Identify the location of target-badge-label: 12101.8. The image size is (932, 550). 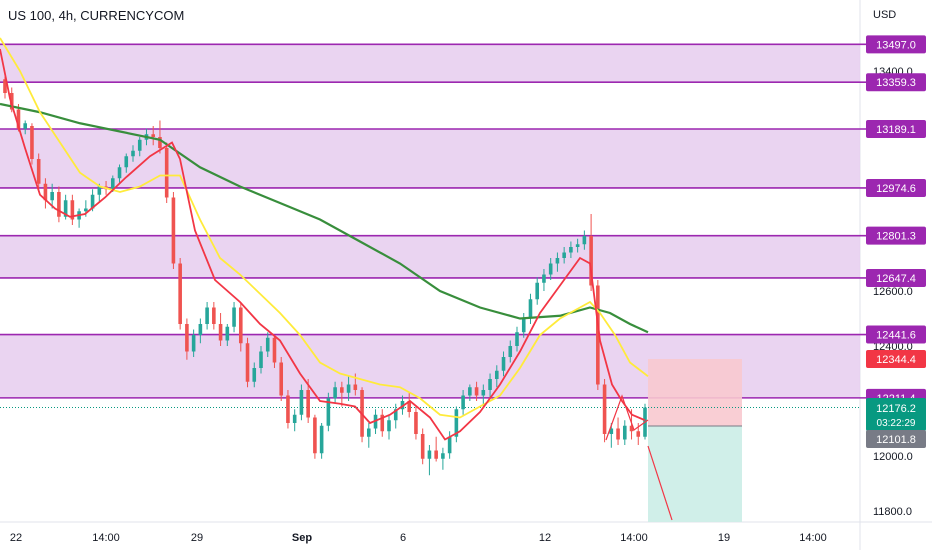
(896, 440).